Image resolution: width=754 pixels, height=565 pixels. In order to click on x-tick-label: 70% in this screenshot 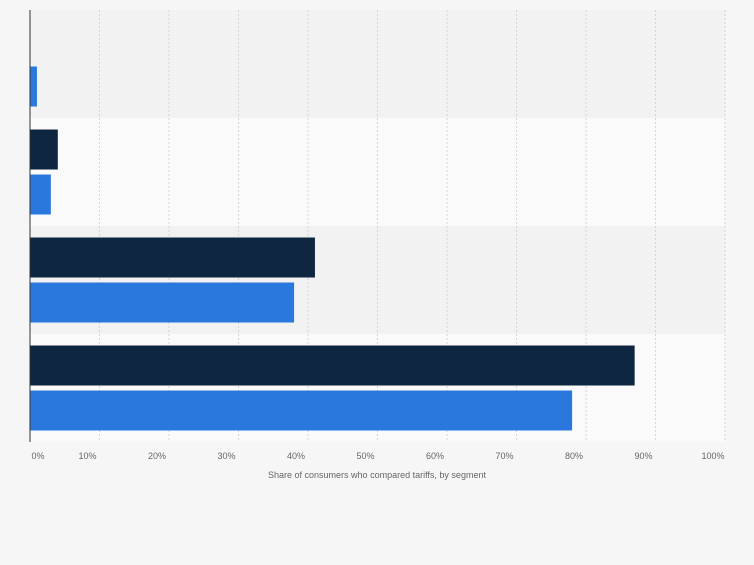, I will do `click(504, 456)`.